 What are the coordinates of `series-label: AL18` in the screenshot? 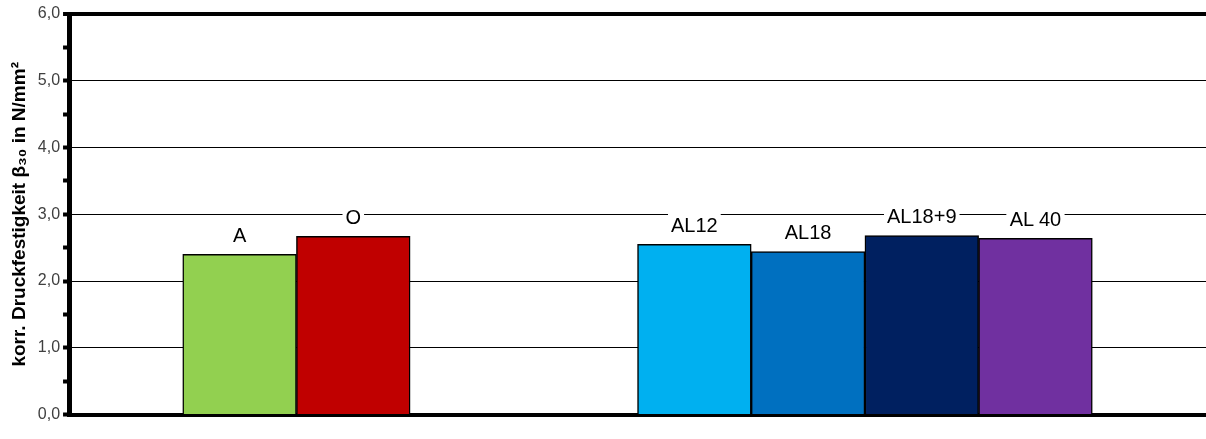 It's located at (808, 232).